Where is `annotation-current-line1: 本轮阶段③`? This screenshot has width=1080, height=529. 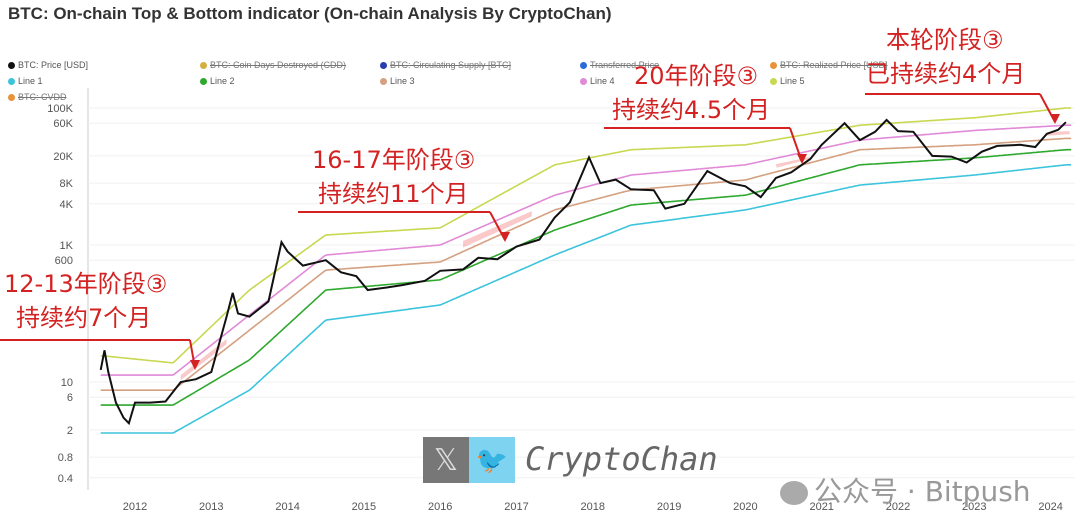
annotation-current-line1: 本轮阶段③ is located at coordinates (945, 40).